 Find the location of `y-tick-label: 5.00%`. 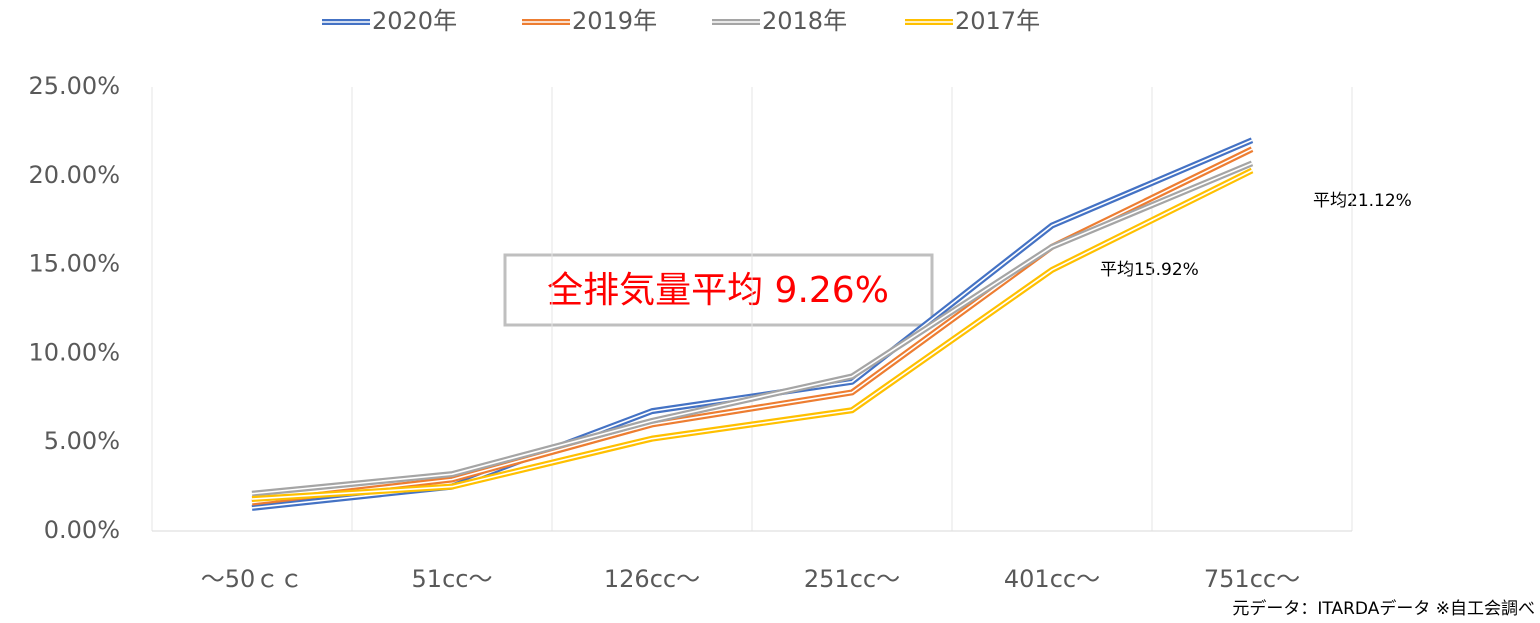

y-tick-label: 5.00% is located at coordinates (82, 441).